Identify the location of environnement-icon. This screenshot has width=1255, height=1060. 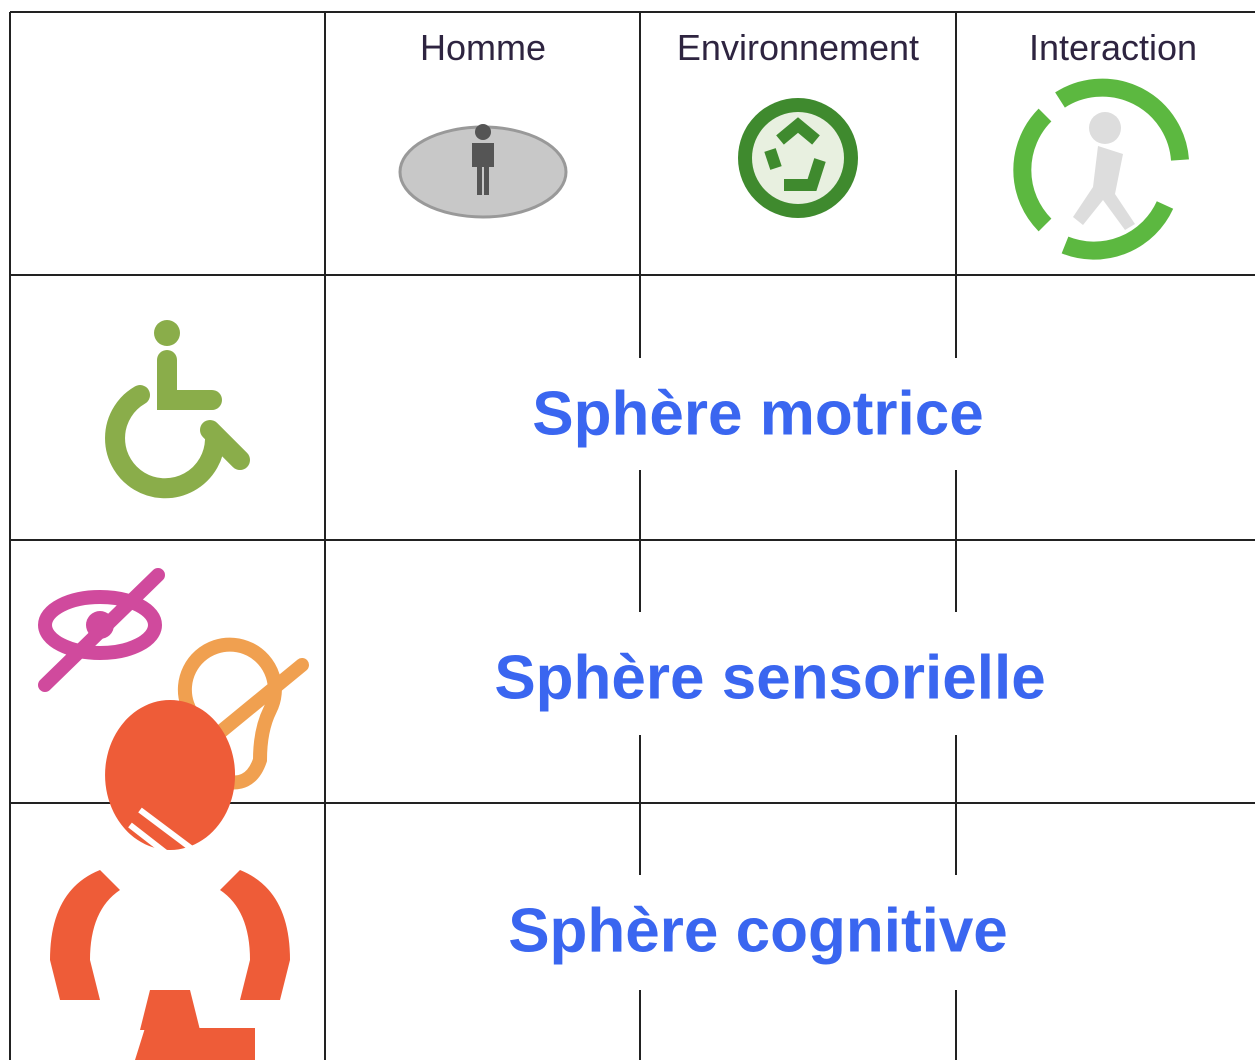
(798, 158).